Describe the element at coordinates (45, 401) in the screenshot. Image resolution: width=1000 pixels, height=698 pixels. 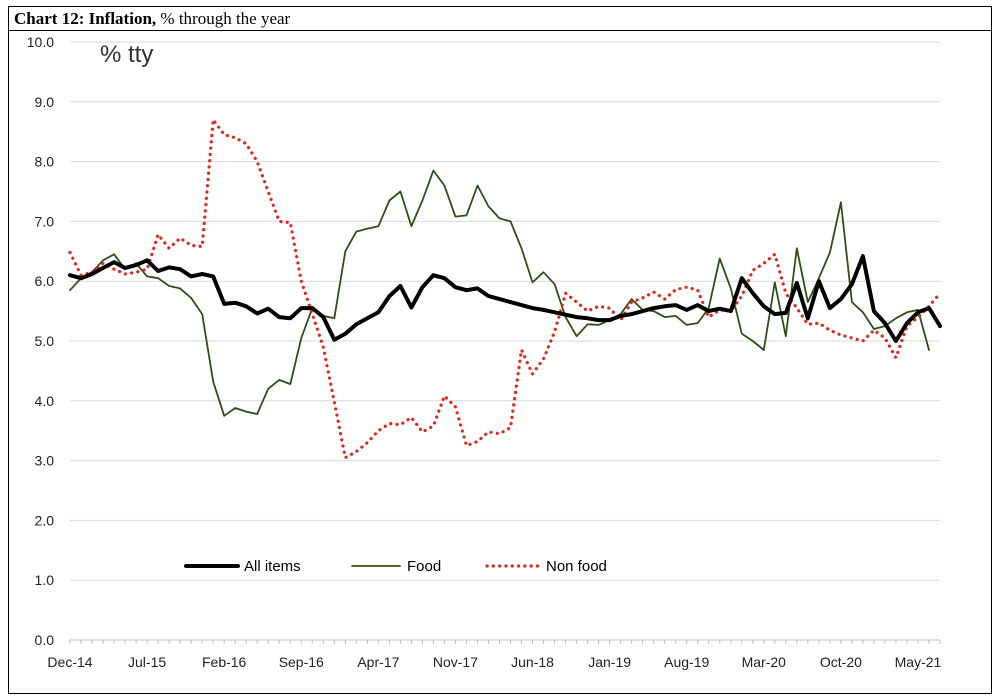
I see `y-tick-label: 4.0` at that location.